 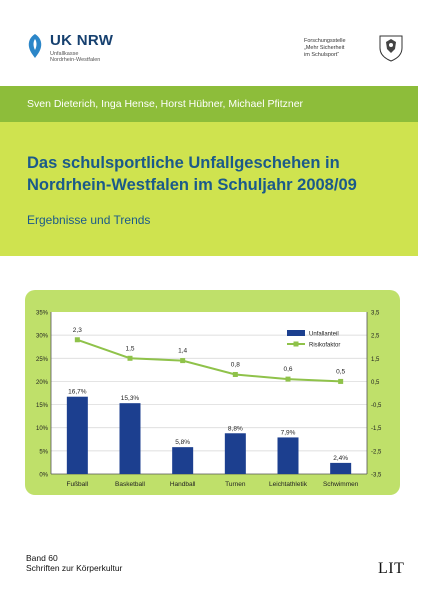 I want to click on publisher-logo: LIT, so click(x=391, y=568).